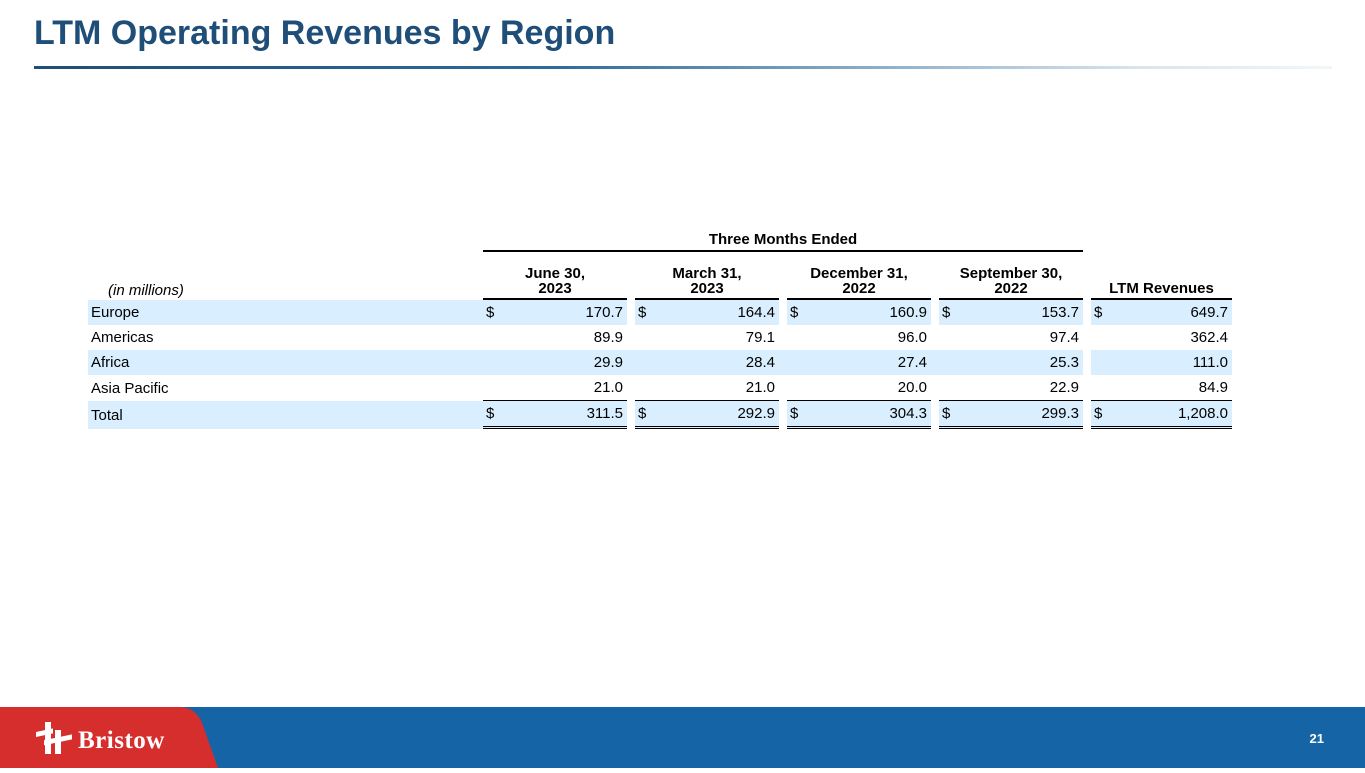 The height and width of the screenshot is (773, 1365). I want to click on ltm-cell: 362.4, so click(1209, 337).